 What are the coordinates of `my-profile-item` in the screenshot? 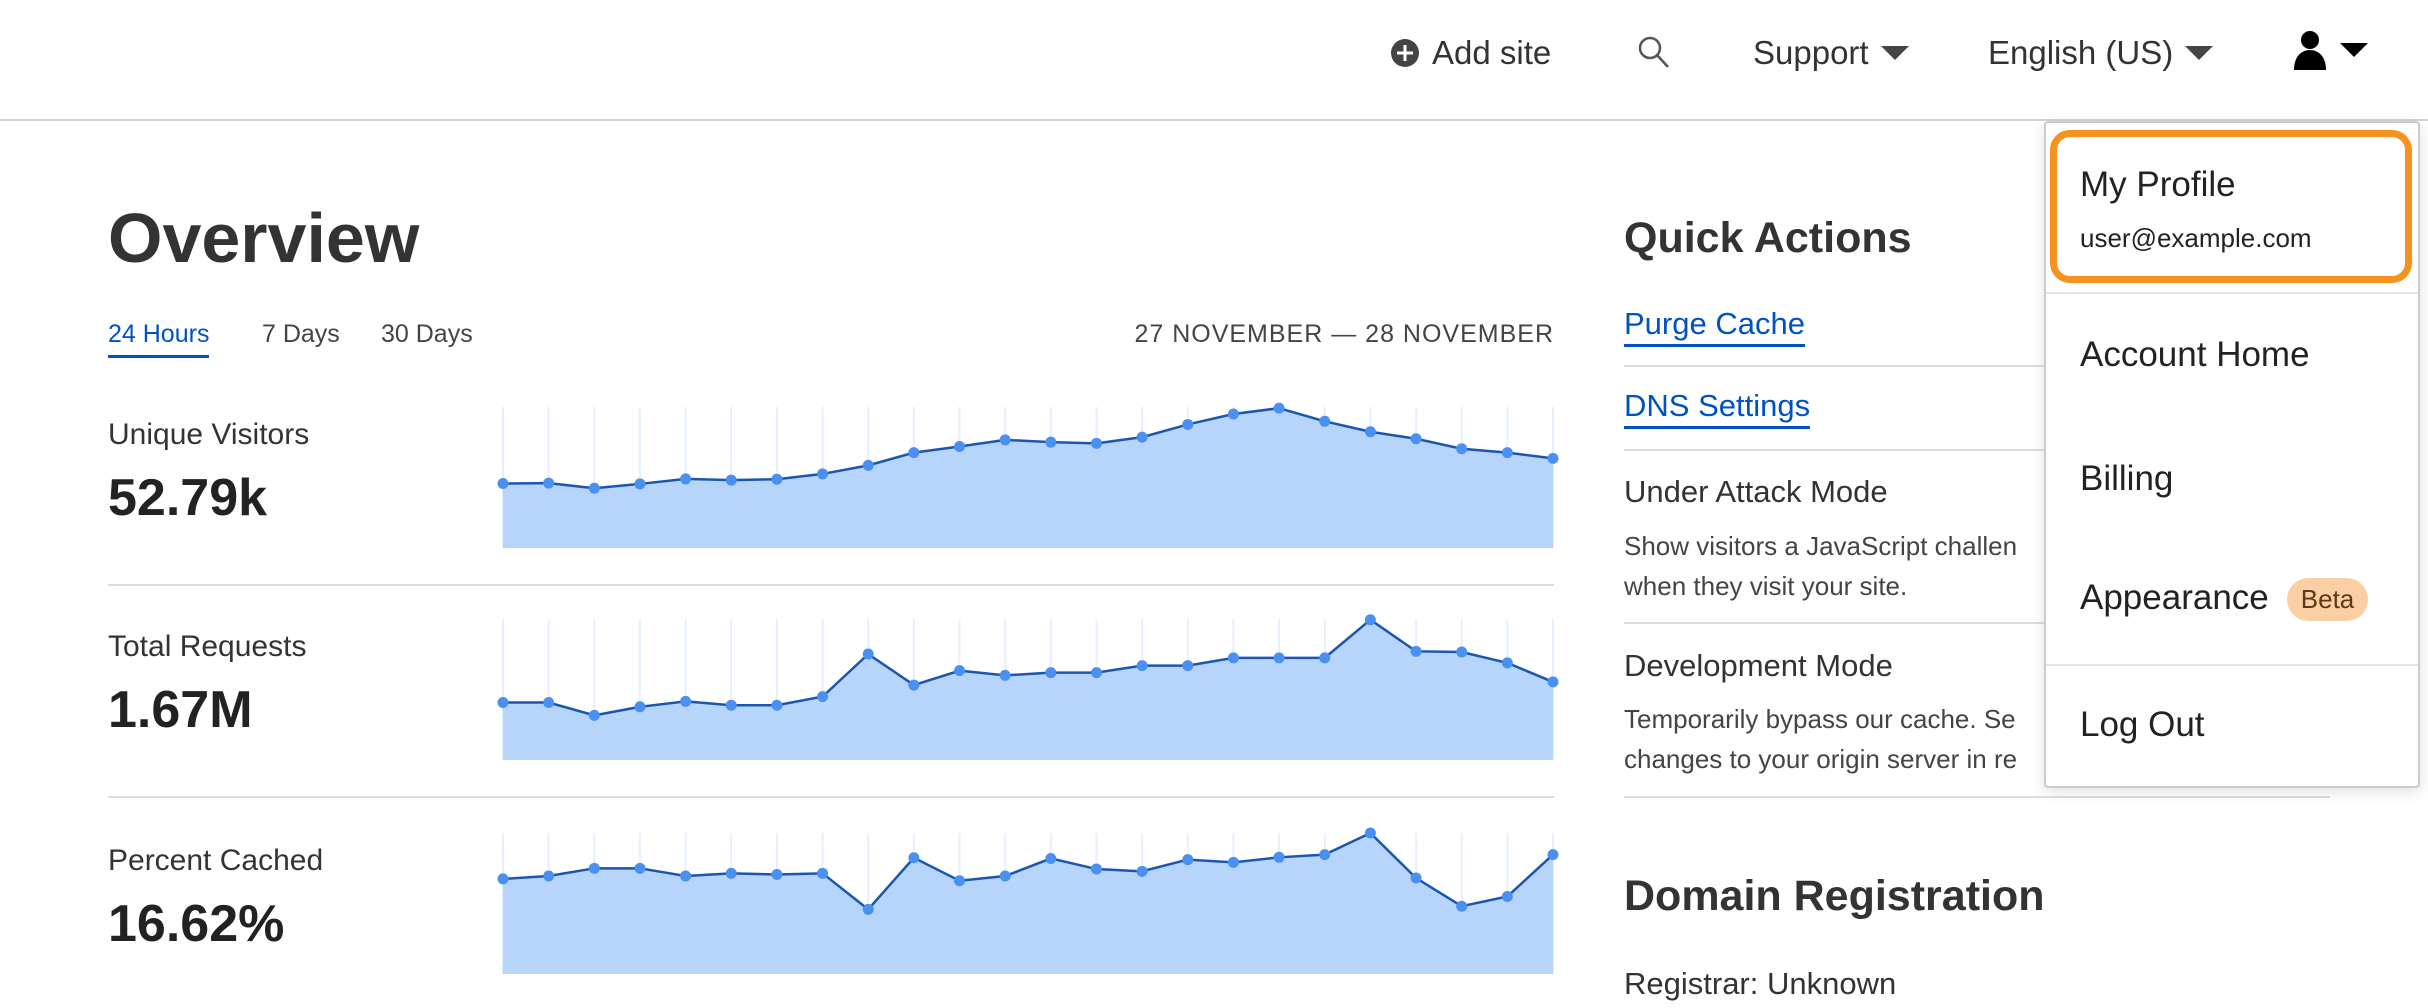 It's located at (2231, 206).